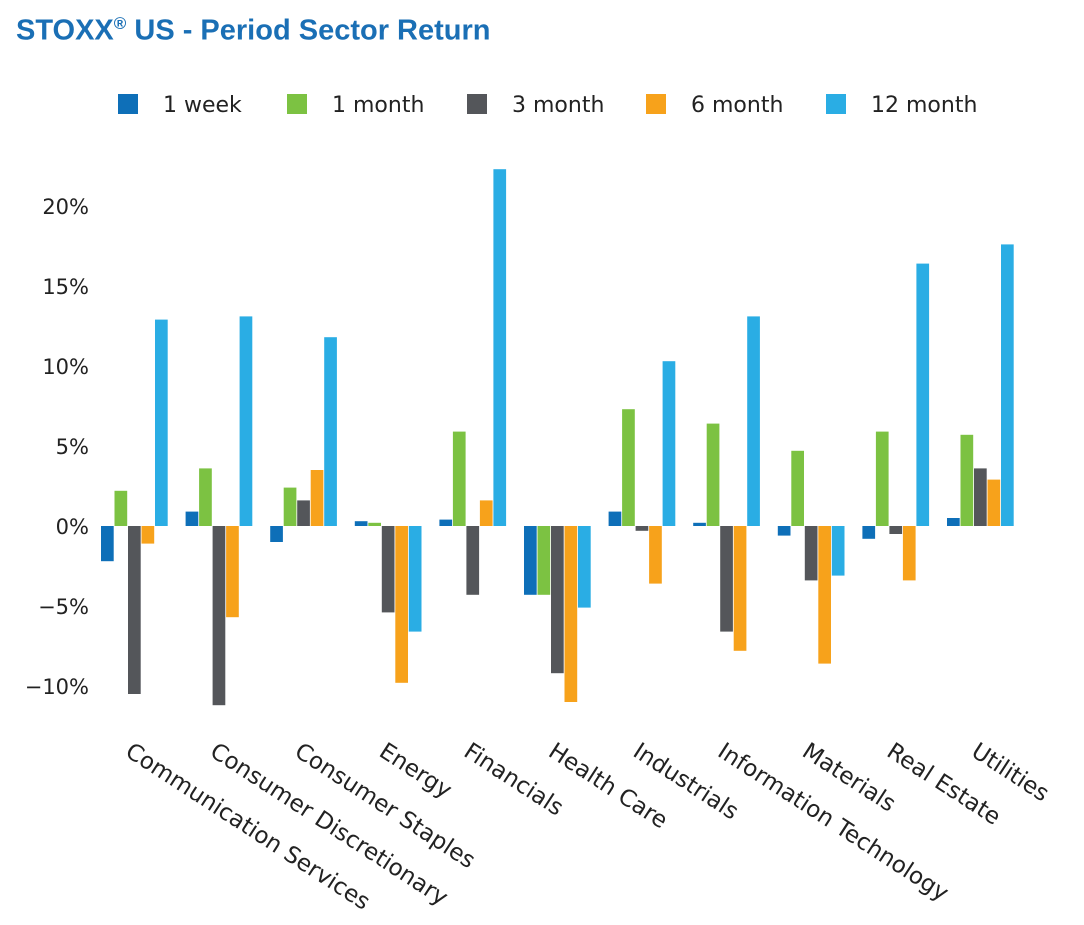 This screenshot has width=1084, height=925. What do you see at coordinates (72, 527) in the screenshot?
I see `y-tick-label: 0%` at bounding box center [72, 527].